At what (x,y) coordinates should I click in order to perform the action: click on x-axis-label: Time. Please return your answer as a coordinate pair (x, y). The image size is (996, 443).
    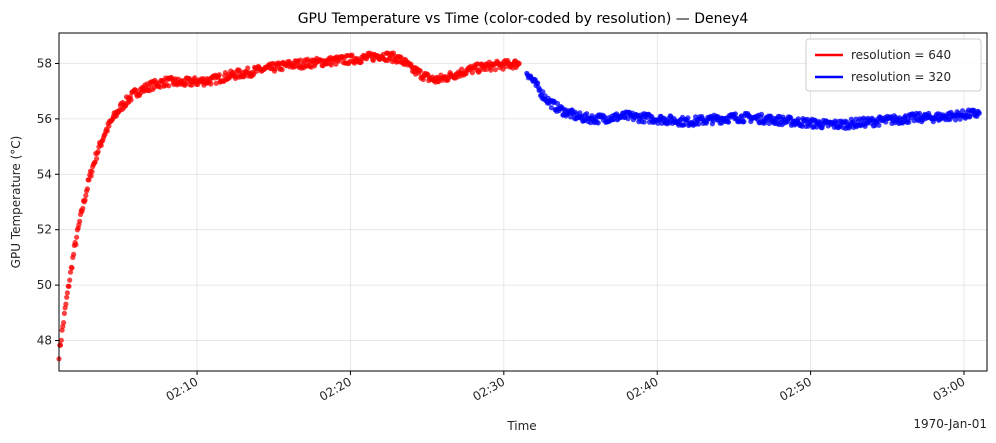
    Looking at the image, I should click on (521, 426).